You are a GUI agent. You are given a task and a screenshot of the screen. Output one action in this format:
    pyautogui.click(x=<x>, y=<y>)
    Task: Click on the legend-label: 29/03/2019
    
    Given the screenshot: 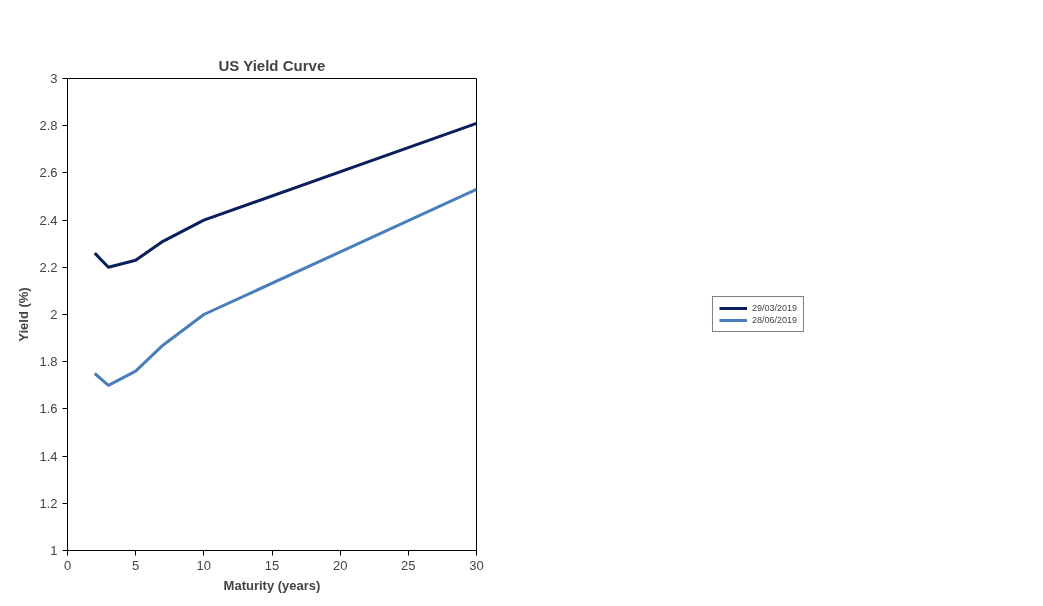 What is the action you would take?
    pyautogui.click(x=774, y=308)
    